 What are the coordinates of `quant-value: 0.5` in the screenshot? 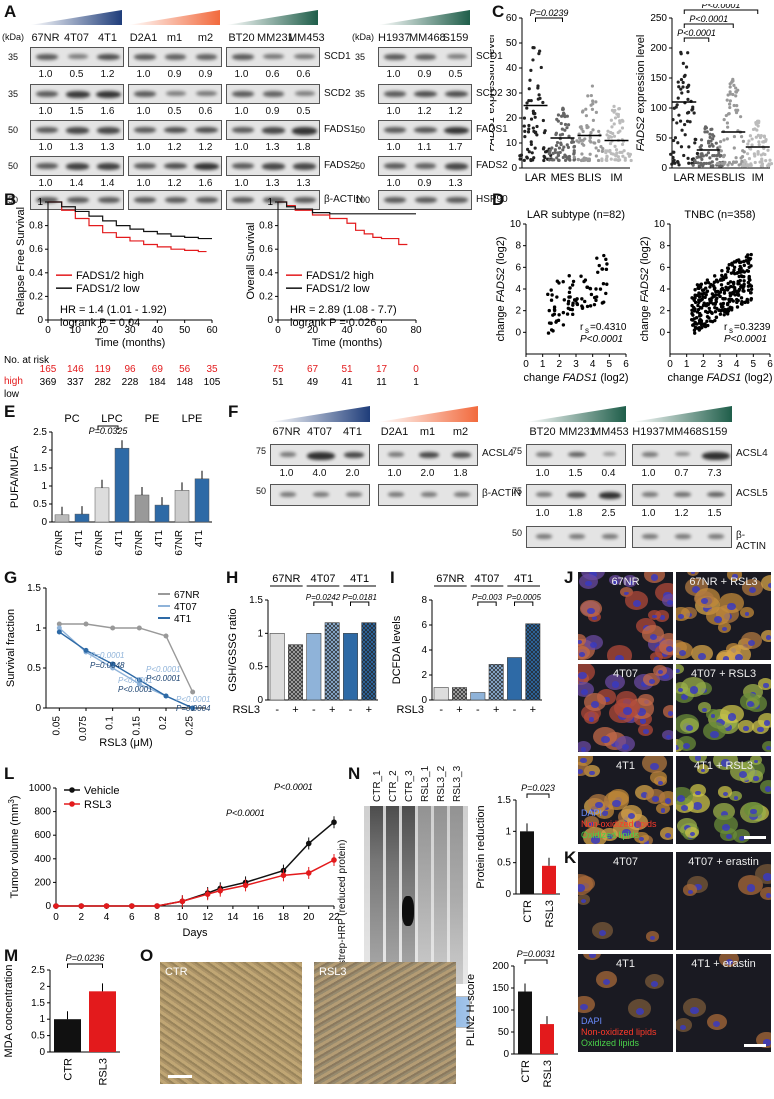 It's located at (174, 111).